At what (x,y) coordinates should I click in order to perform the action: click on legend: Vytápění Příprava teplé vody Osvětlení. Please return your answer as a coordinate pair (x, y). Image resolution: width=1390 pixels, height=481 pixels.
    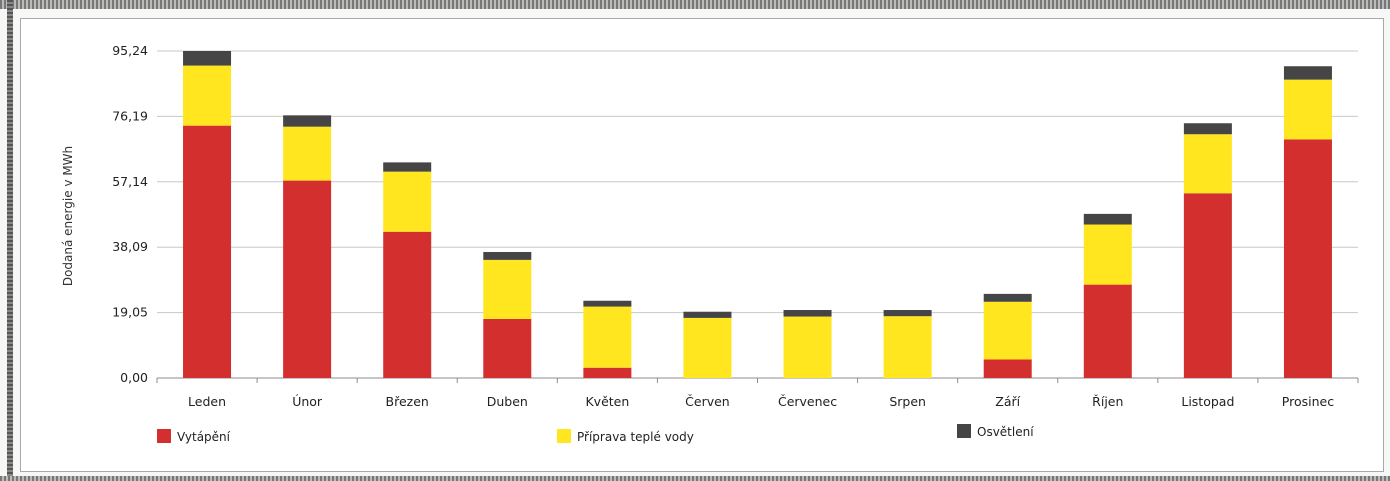
    Looking at the image, I should click on (595, 434).